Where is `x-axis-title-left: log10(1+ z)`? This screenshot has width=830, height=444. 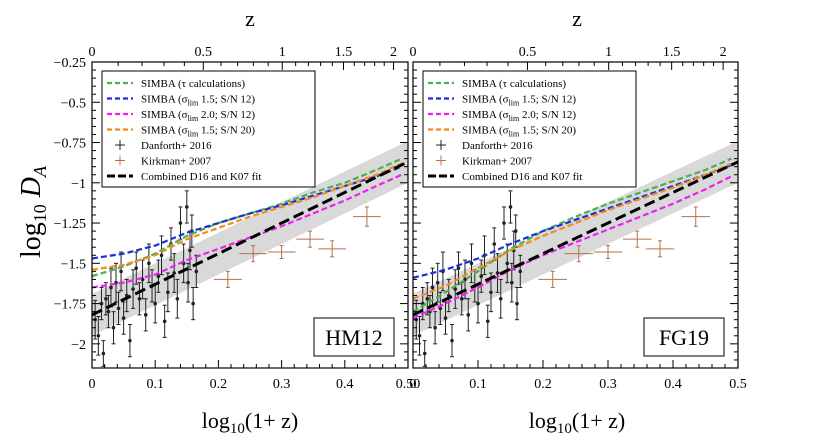 x-axis-title-left: log10(1+ z) is located at coordinates (250, 422).